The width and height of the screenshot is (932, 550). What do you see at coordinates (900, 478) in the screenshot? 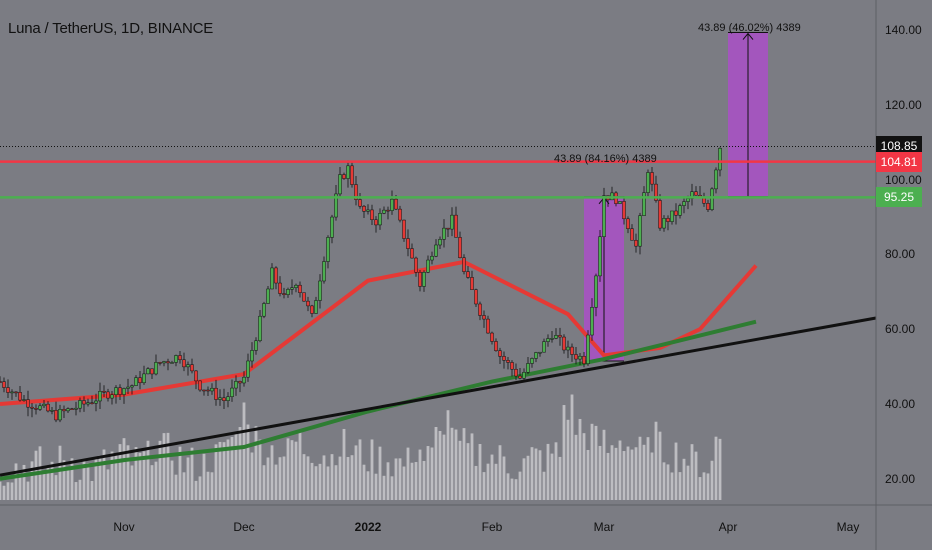
I see `y-tick-label: 20.00` at bounding box center [900, 478].